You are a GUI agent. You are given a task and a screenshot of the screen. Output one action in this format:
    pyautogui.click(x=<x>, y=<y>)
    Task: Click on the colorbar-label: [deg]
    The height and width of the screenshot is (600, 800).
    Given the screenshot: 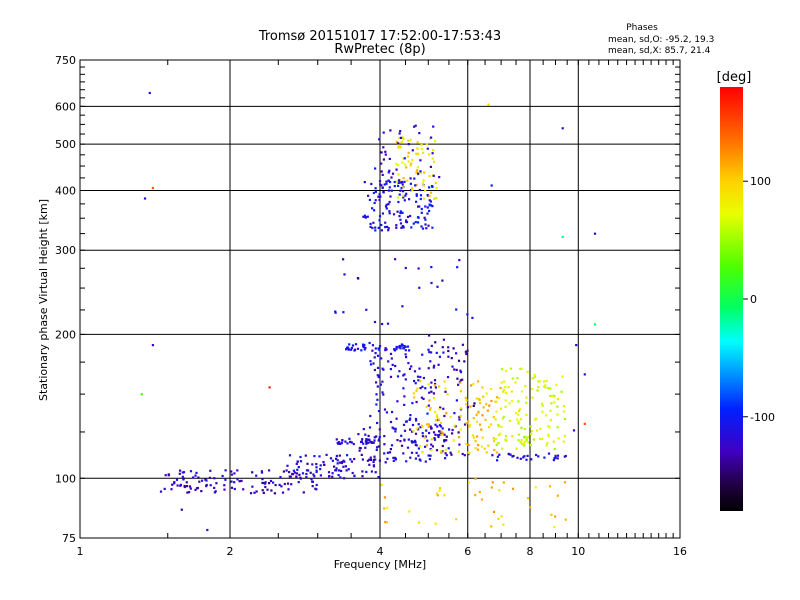 What is the action you would take?
    pyautogui.click(x=734, y=77)
    